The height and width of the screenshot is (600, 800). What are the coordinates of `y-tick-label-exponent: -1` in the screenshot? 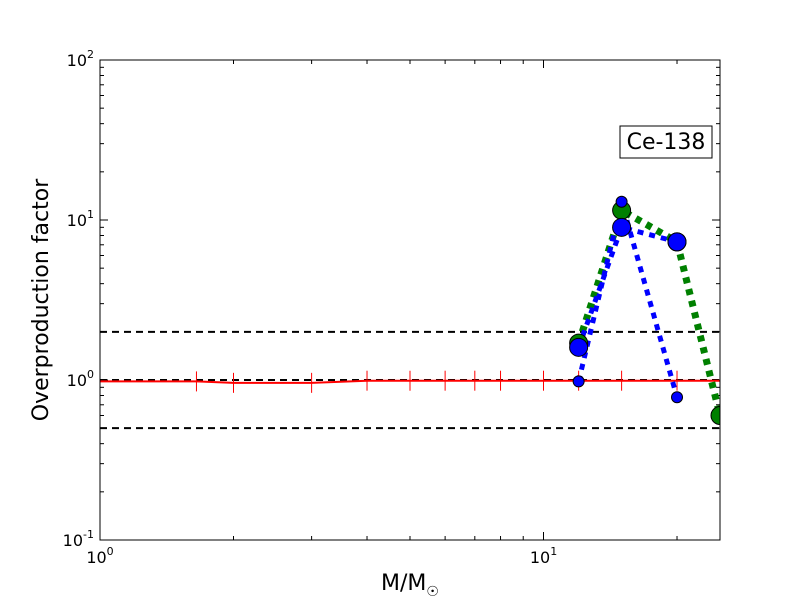 It's located at (88, 534).